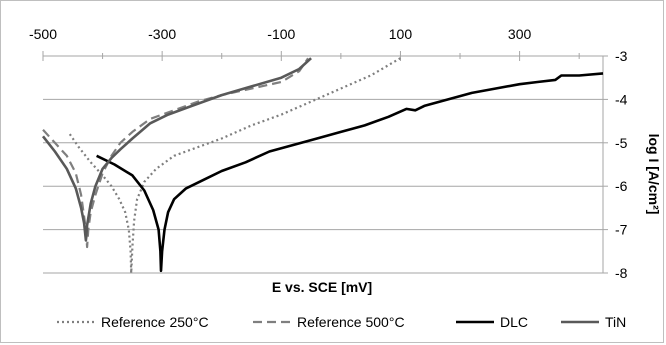  I want to click on x-tick-label: -500, so click(43, 34).